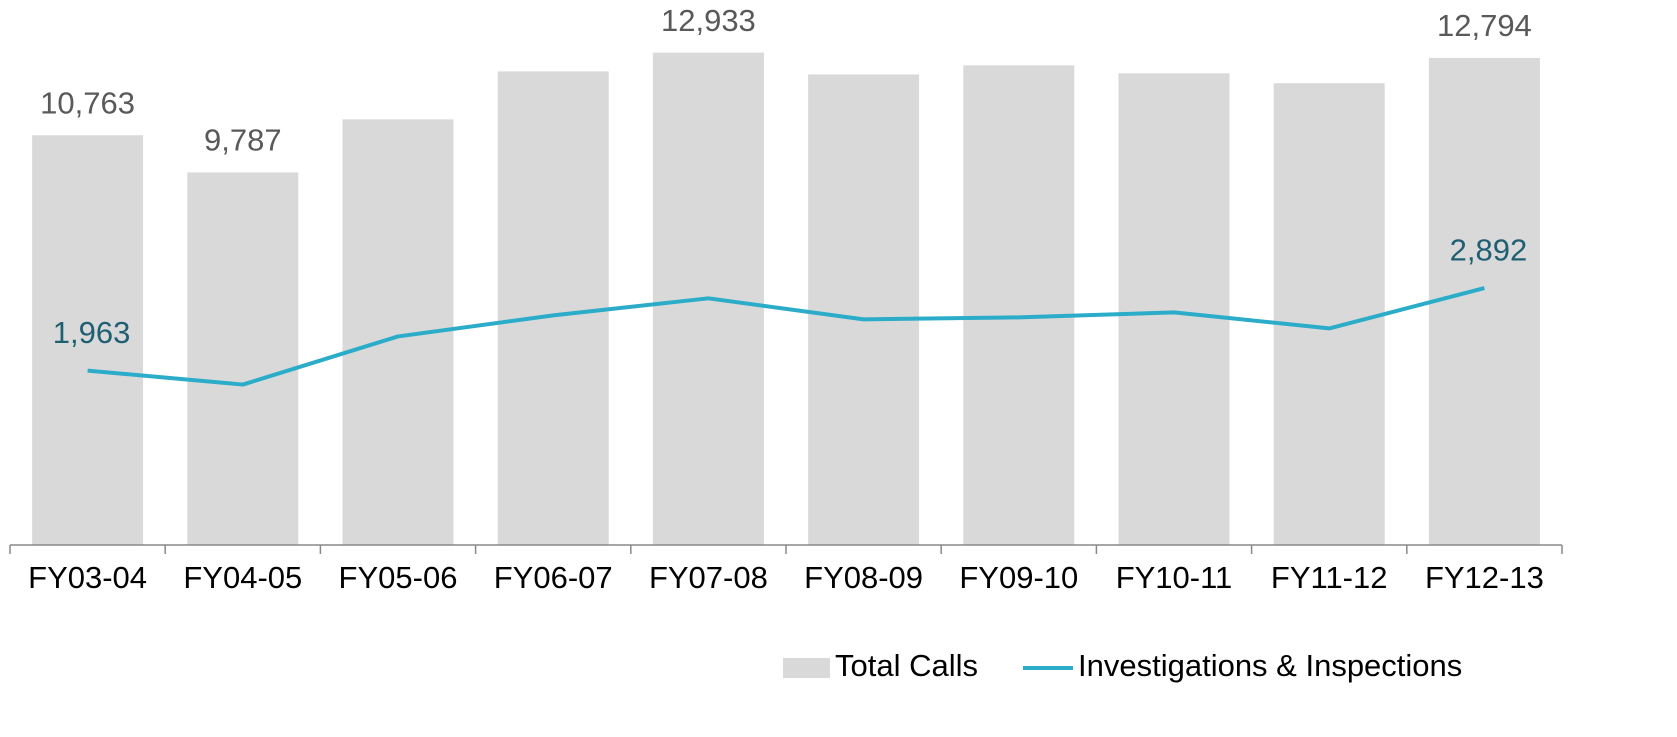 This screenshot has height=737, width=1677. Describe the element at coordinates (1174, 577) in the screenshot. I see `x-tick-label: FY10-11` at that location.